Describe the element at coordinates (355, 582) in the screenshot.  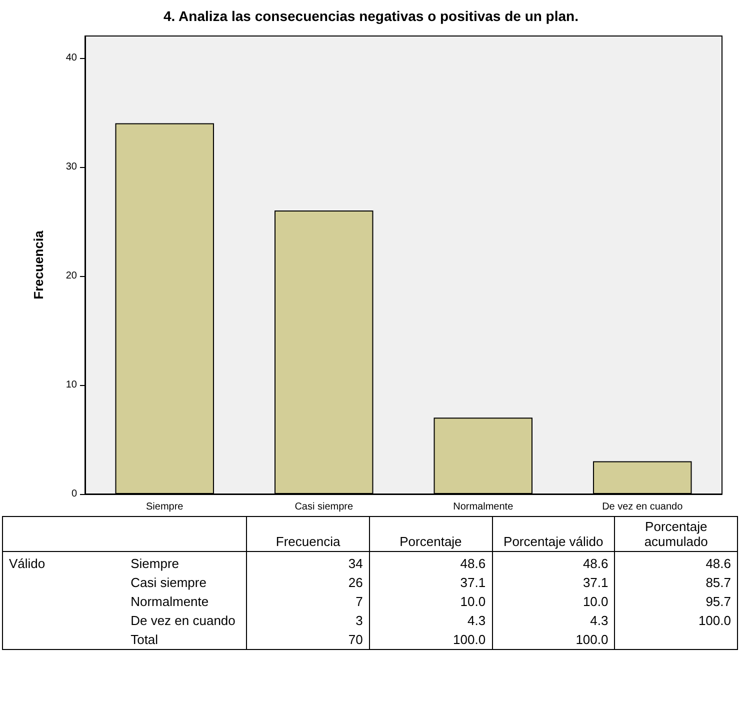
I see `text: 26` at that location.